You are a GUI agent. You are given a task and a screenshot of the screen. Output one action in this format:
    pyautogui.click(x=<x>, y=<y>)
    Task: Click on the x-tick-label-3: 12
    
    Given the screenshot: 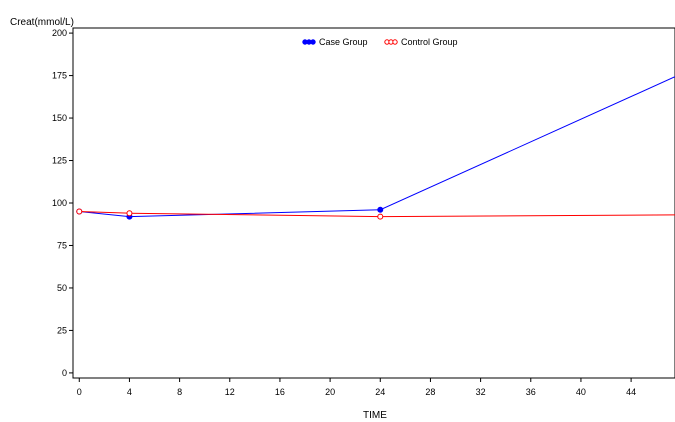 What is the action you would take?
    pyautogui.click(x=230, y=392)
    